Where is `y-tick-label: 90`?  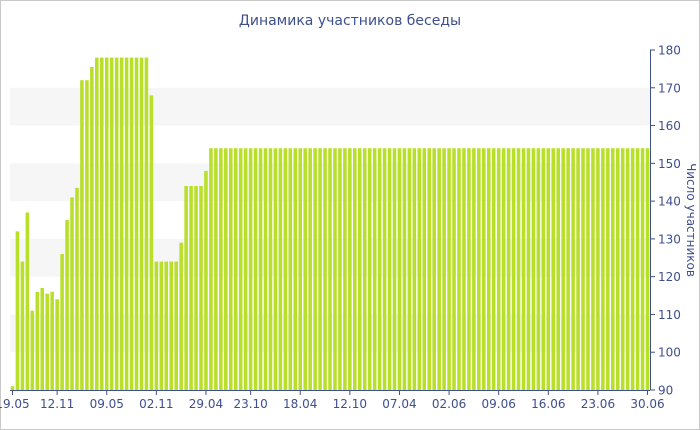
y-tick-label: 90 is located at coordinates (665, 391).